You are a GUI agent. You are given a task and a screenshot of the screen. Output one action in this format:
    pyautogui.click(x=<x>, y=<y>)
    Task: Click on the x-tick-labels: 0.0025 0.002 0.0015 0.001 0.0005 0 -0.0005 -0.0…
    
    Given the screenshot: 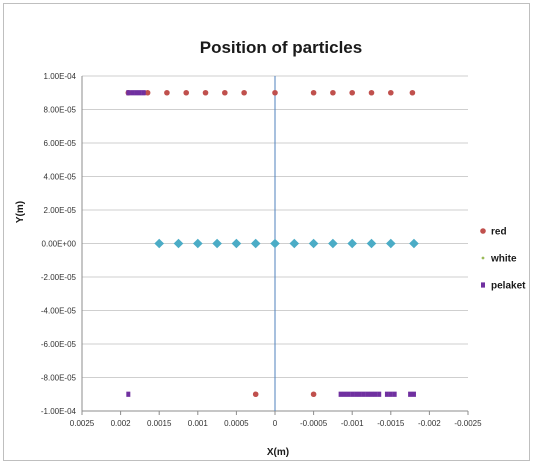 What is the action you would take?
    pyautogui.click(x=276, y=423)
    